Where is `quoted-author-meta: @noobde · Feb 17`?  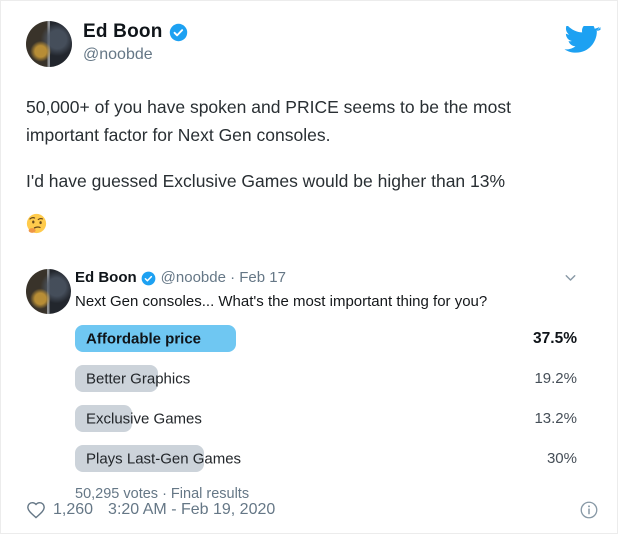 quoted-author-meta: @noobde · Feb 17 is located at coordinates (223, 277).